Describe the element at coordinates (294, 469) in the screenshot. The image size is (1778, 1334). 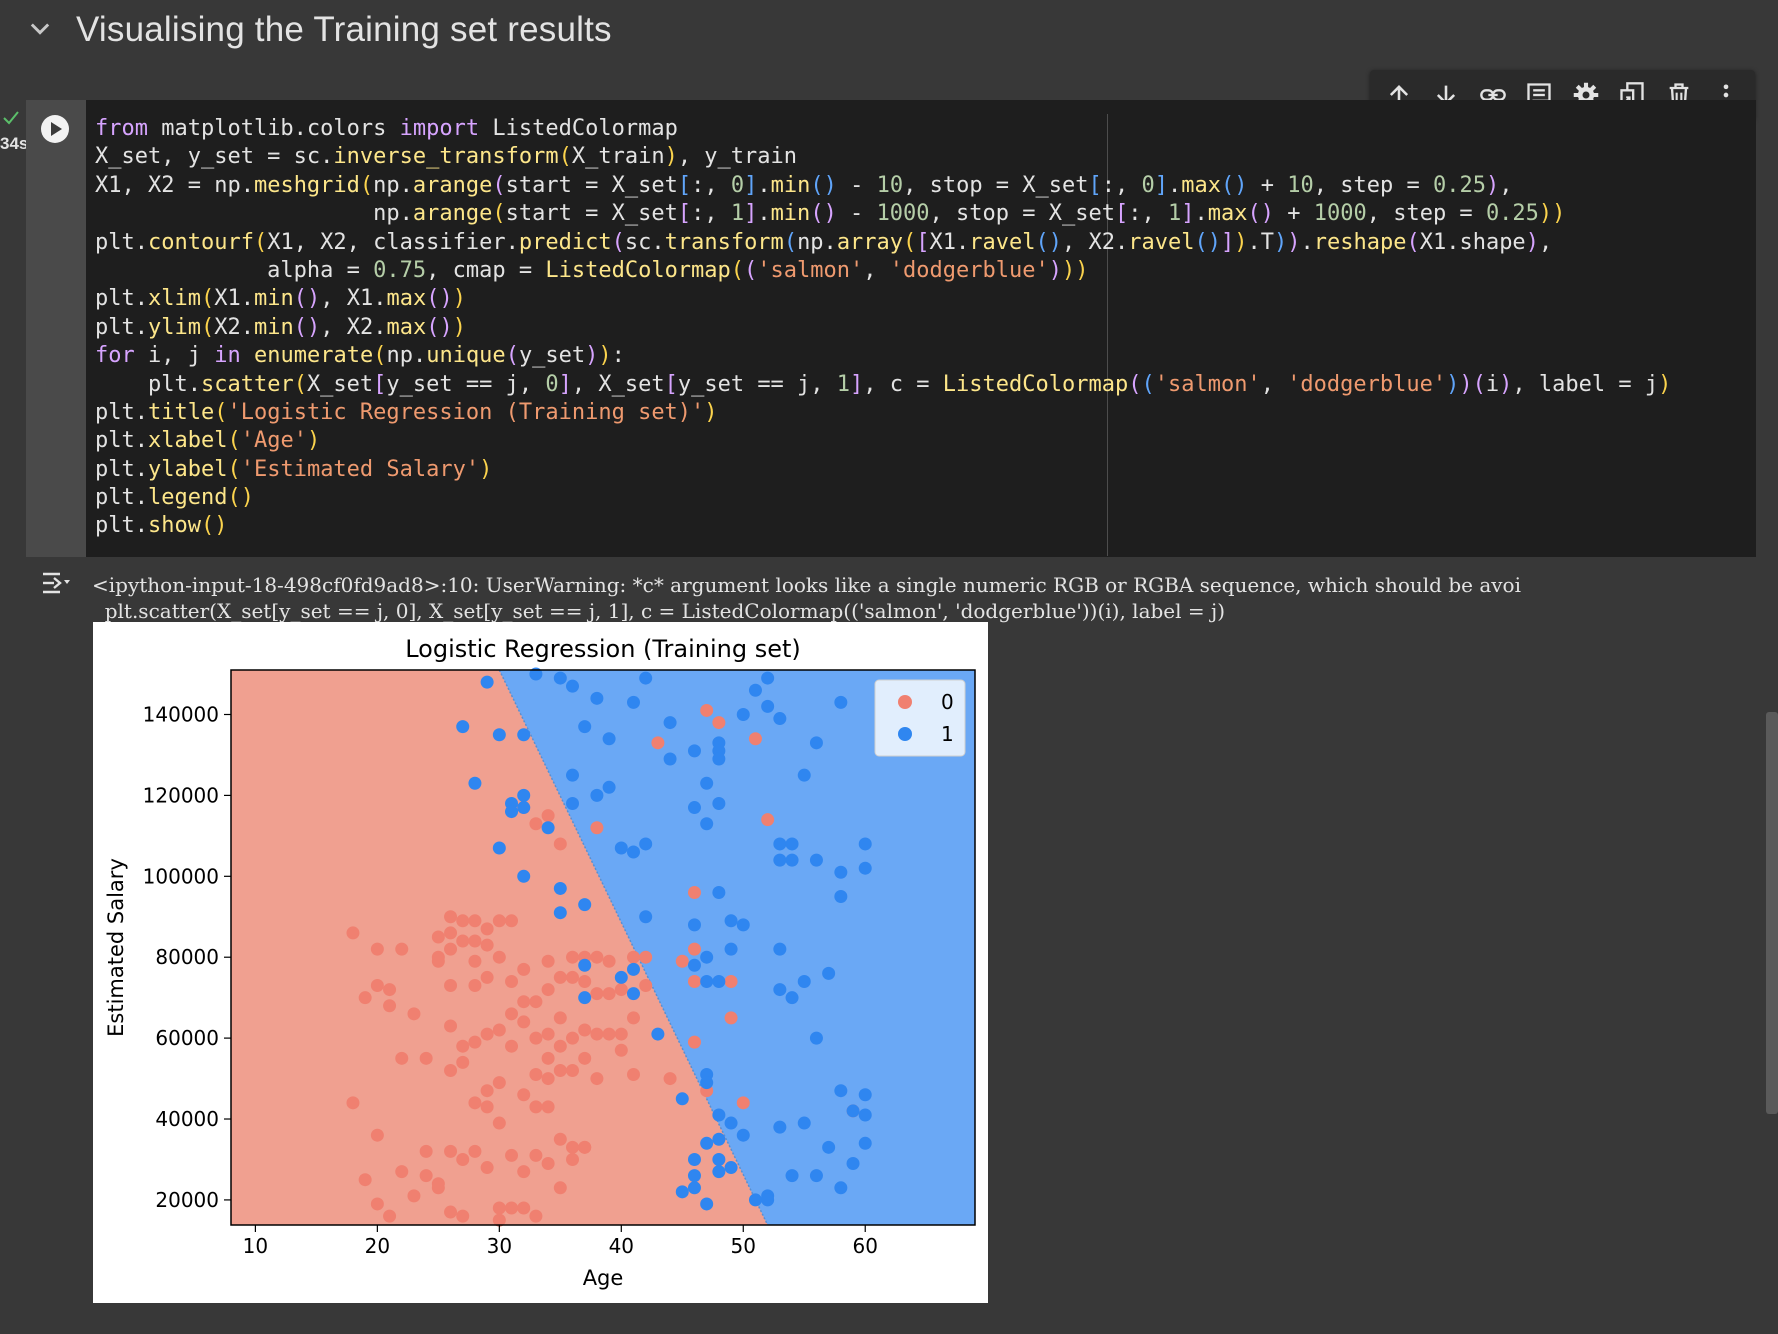
I see `code-line: plt.ylabel('Estimated Salary')` at that location.